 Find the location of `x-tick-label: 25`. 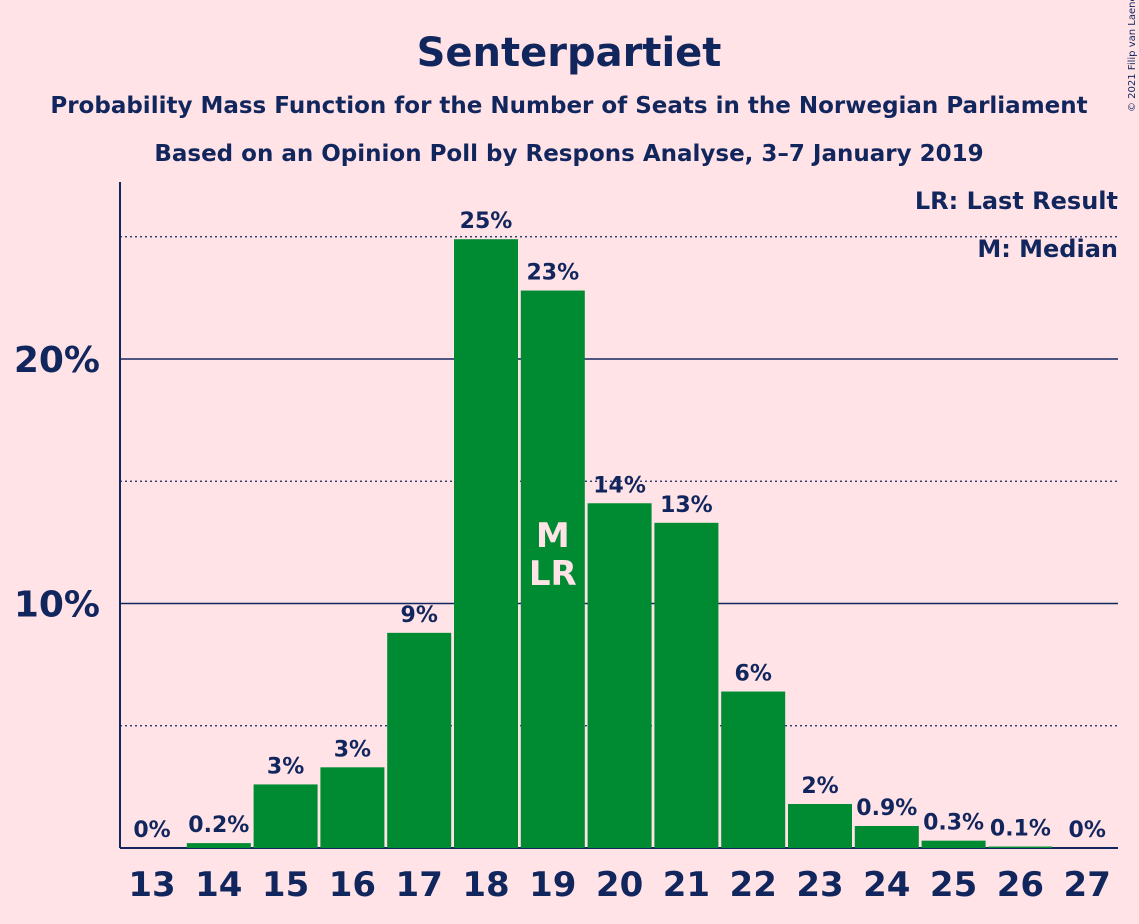

x-tick-label: 25 is located at coordinates (953, 885).